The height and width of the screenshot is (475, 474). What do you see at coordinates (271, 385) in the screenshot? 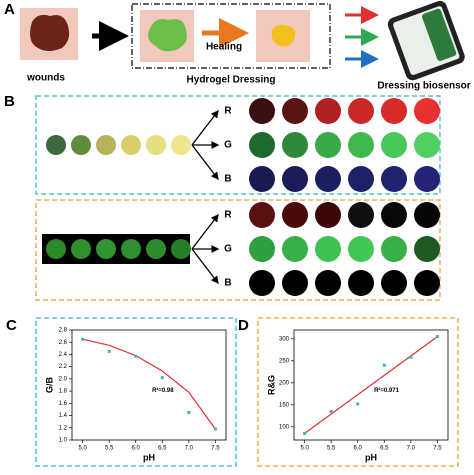
I see `y-axis-label: R&G` at bounding box center [271, 385].